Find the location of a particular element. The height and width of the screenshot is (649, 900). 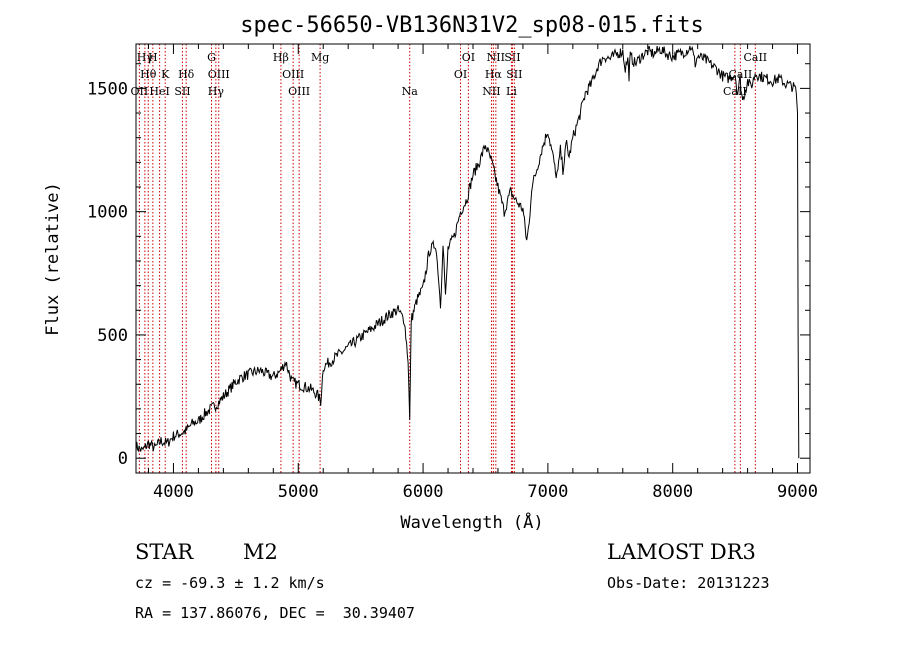

object-class: STAR is located at coordinates (164, 552).